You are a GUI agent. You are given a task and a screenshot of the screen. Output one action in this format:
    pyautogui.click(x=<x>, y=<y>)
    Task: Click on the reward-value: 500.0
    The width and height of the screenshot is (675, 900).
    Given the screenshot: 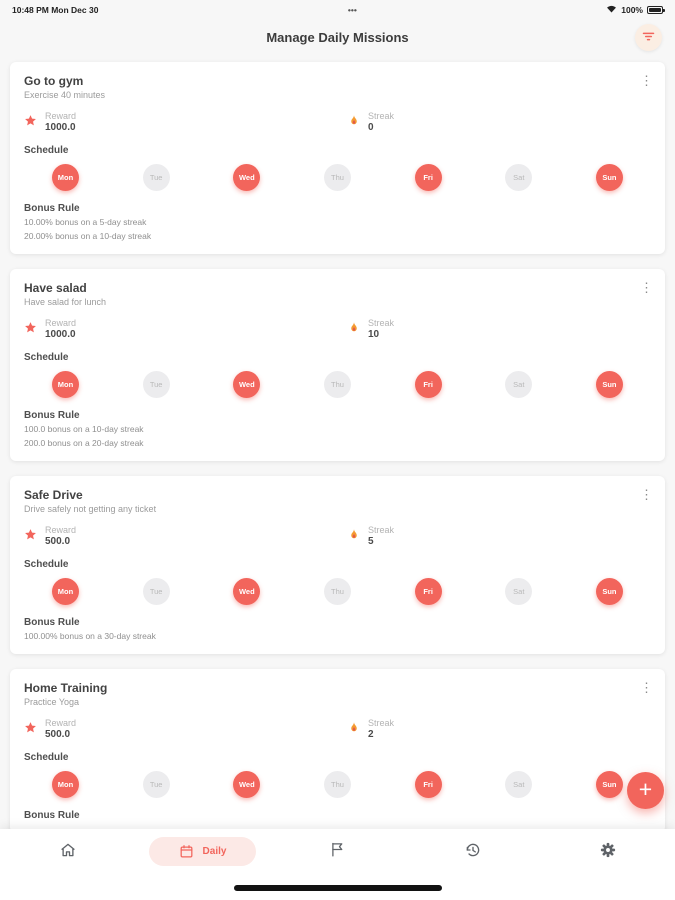 What is the action you would take?
    pyautogui.click(x=58, y=541)
    